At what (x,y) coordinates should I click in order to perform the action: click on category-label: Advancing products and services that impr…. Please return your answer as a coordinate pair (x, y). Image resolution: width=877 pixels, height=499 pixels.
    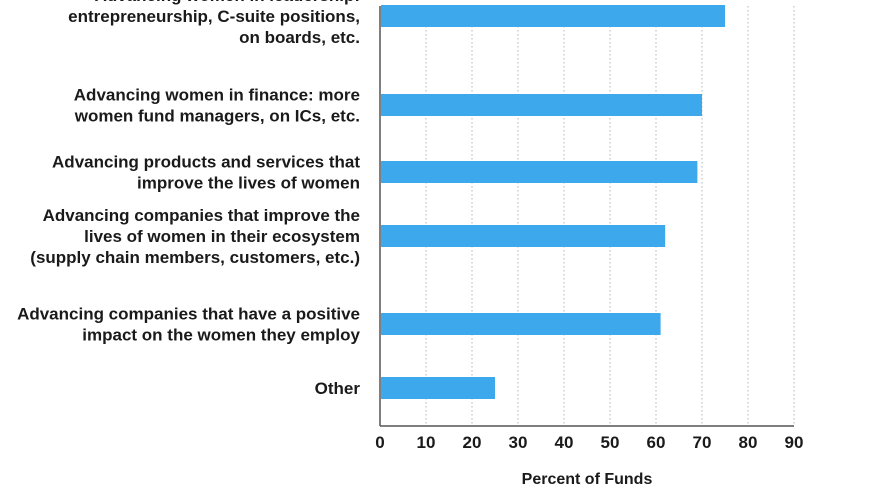
    Looking at the image, I should click on (206, 173).